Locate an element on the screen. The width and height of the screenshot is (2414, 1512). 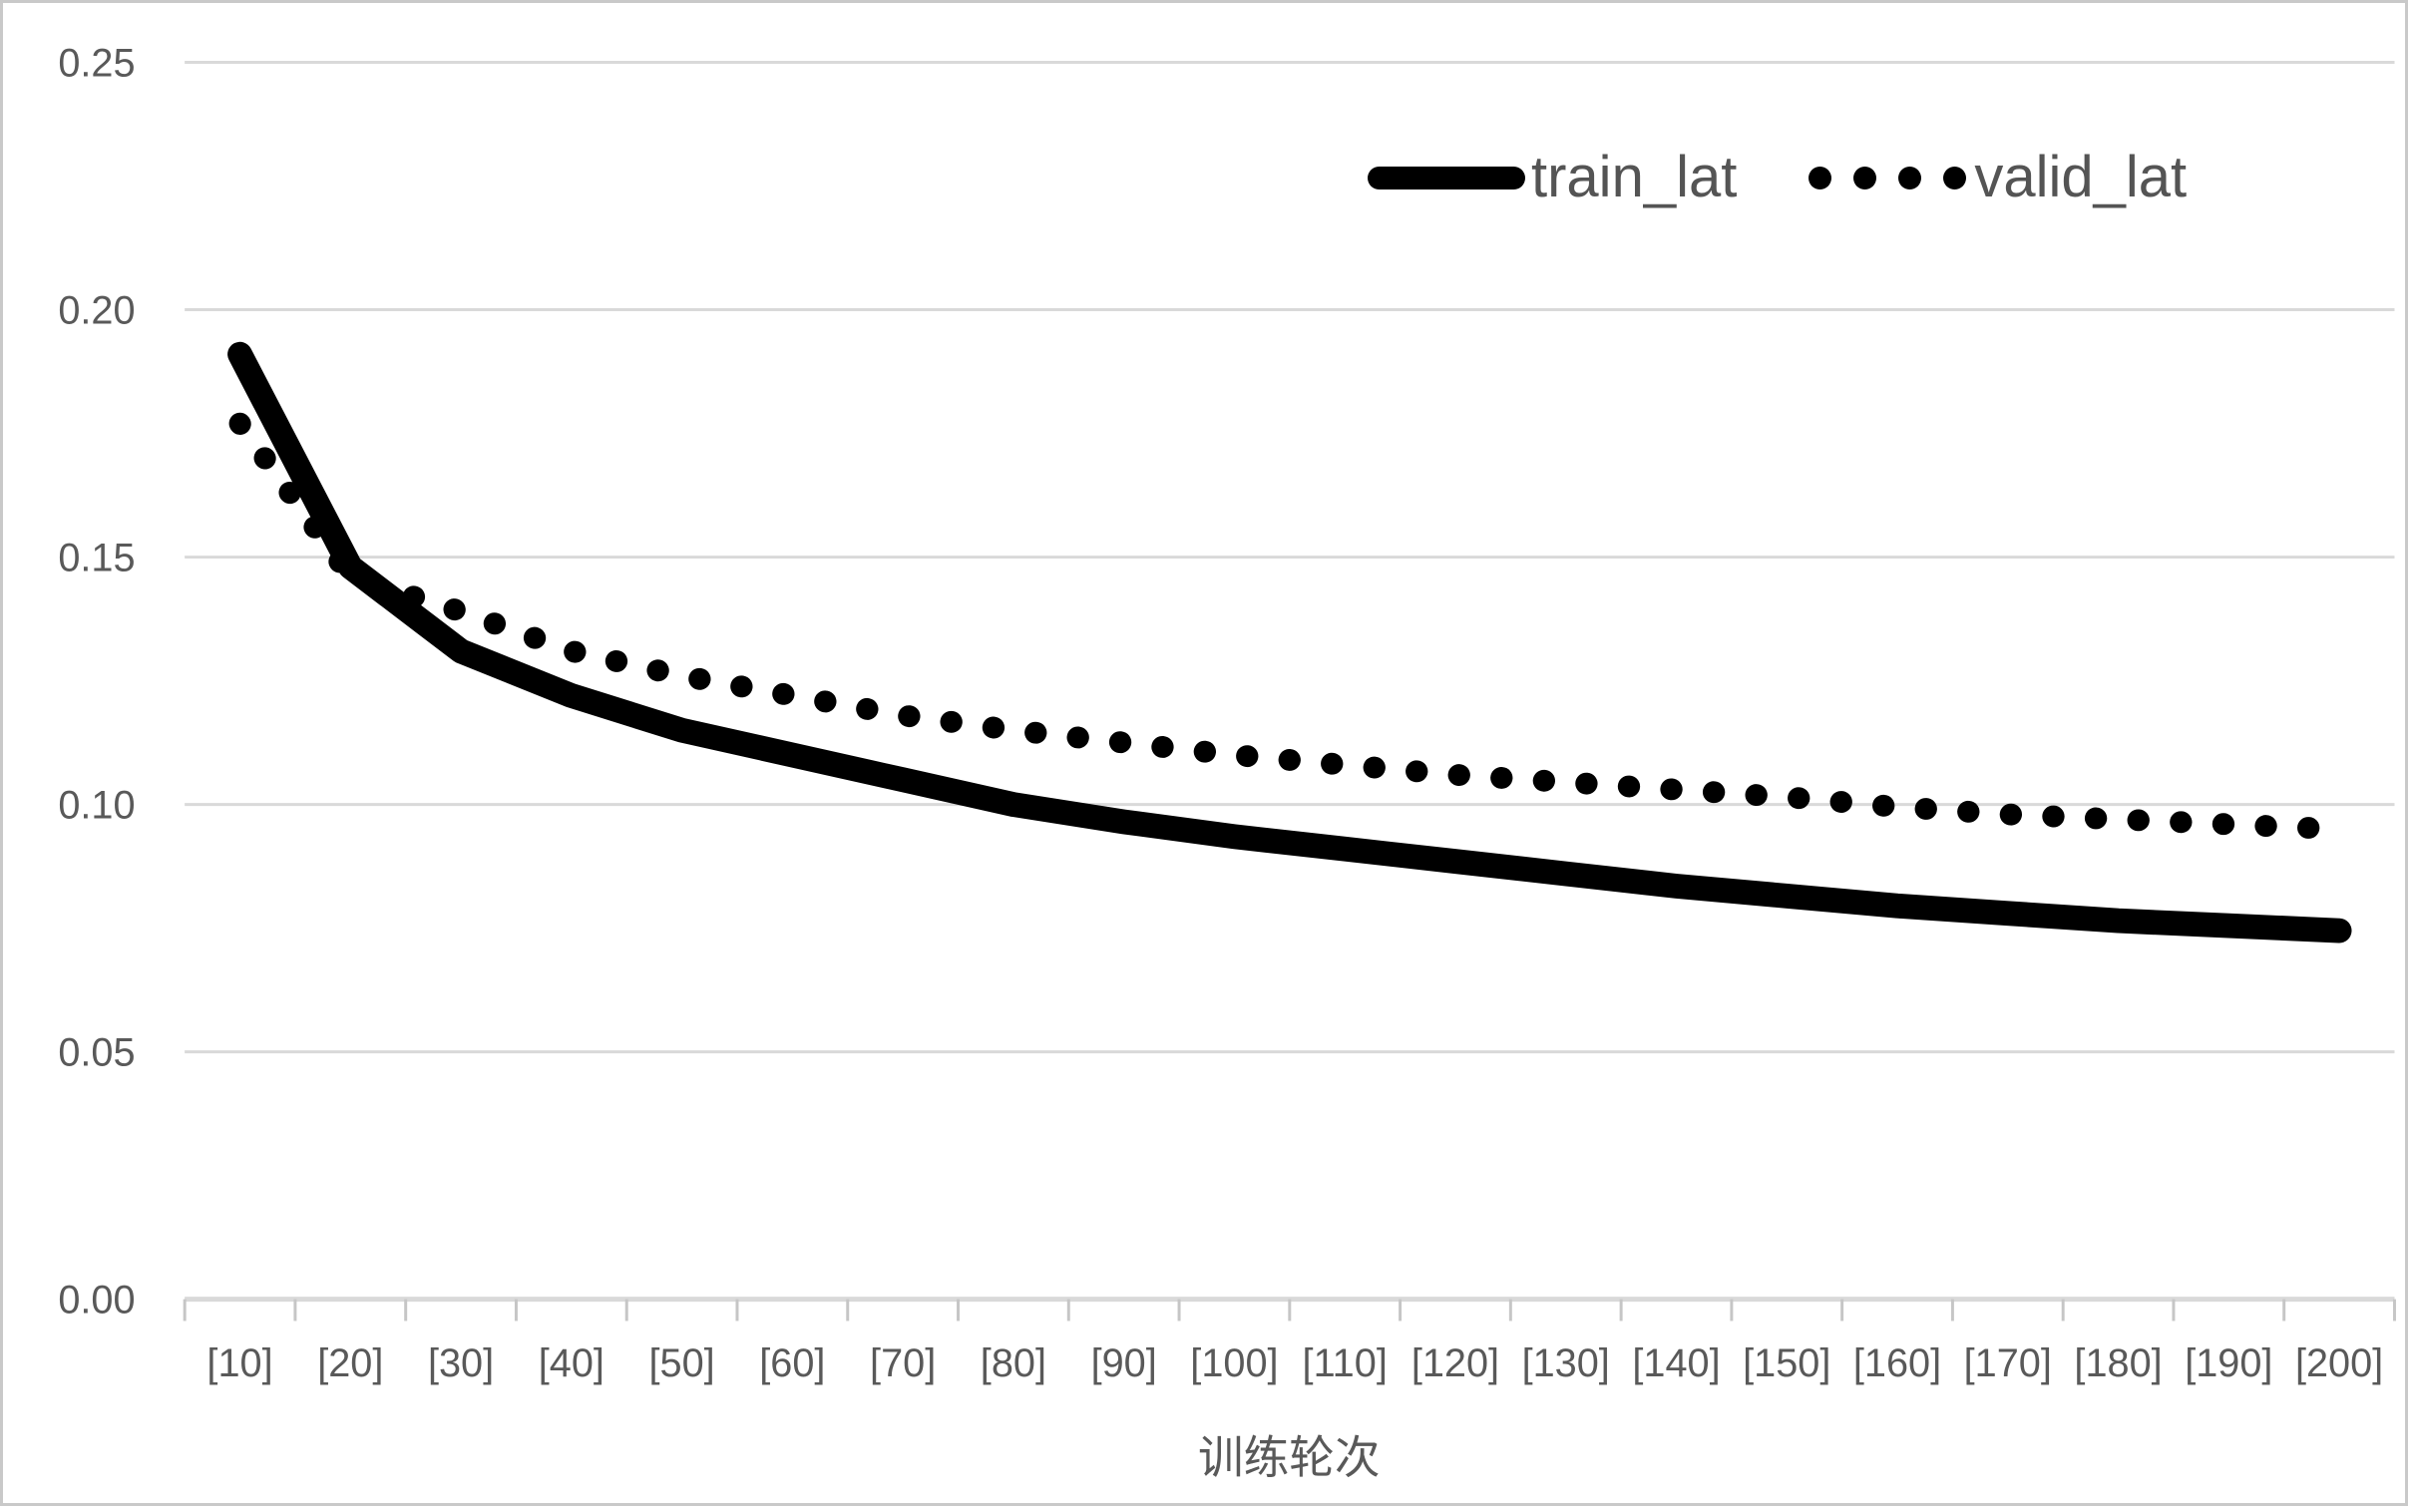
legend-label-train-lat: train_lat is located at coordinates (1634, 177).